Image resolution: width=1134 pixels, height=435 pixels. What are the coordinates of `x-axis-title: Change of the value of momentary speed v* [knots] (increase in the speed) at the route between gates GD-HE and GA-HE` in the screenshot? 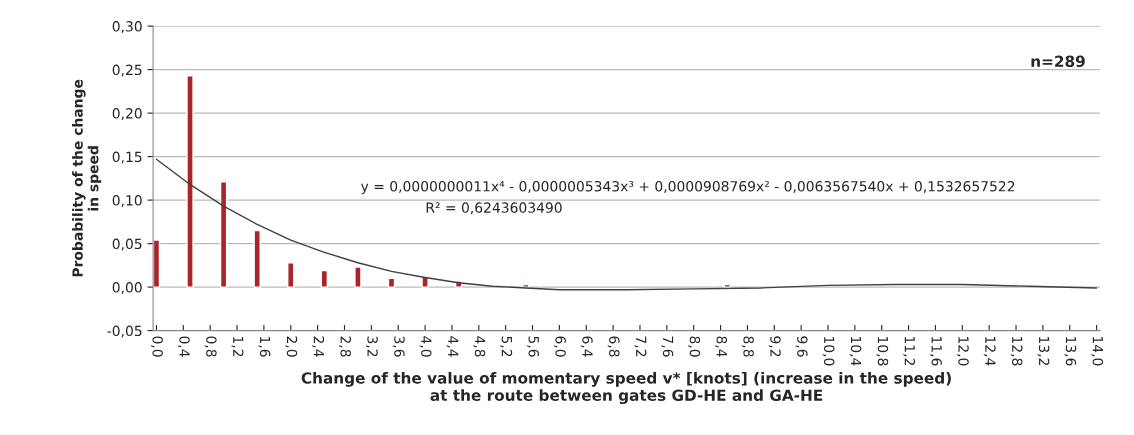 It's located at (626, 388).